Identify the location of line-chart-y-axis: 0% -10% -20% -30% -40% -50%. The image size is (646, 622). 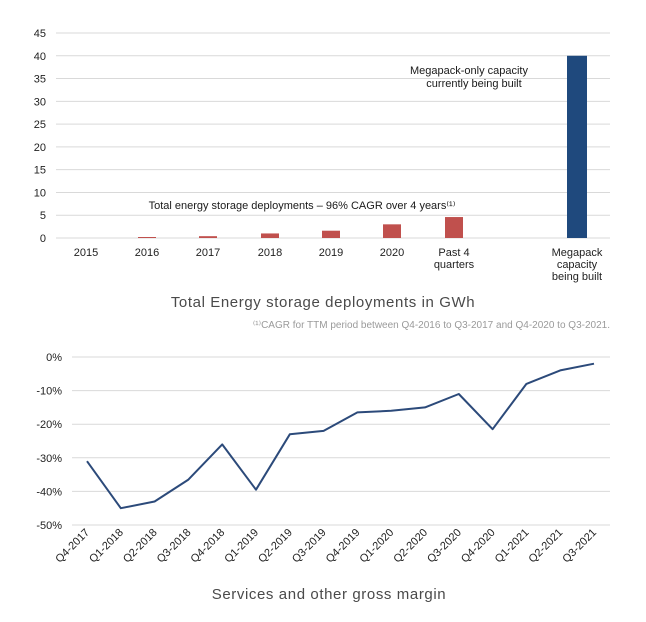
(49, 442).